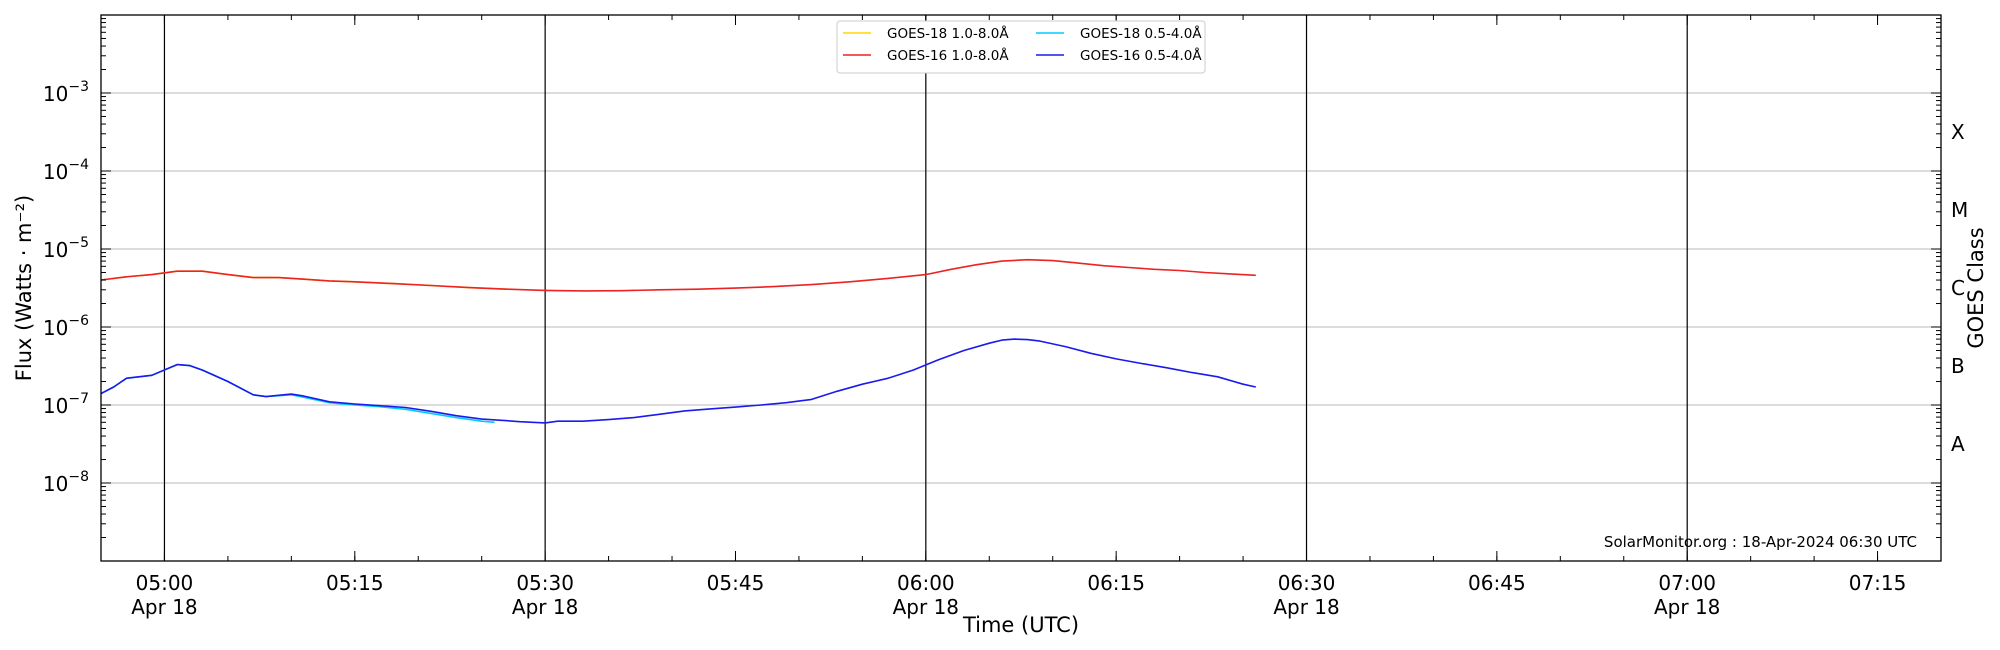  Describe the element at coordinates (1958, 444) in the screenshot. I see `goes-class-label: A` at that location.